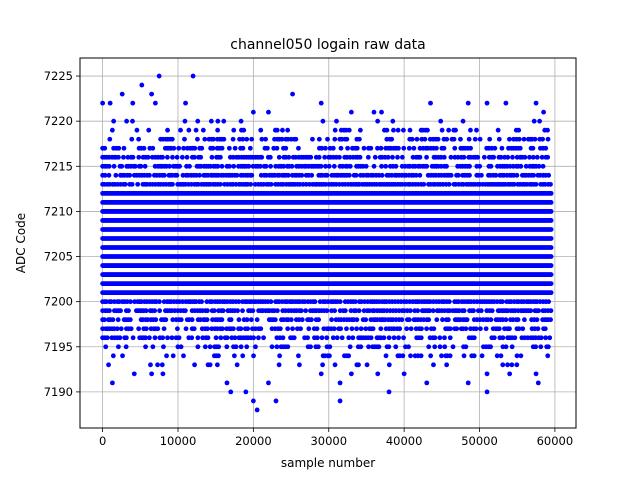 The height and width of the screenshot is (480, 640). Describe the element at coordinates (58, 76) in the screenshot. I see `y-tick-label: 7225` at that location.